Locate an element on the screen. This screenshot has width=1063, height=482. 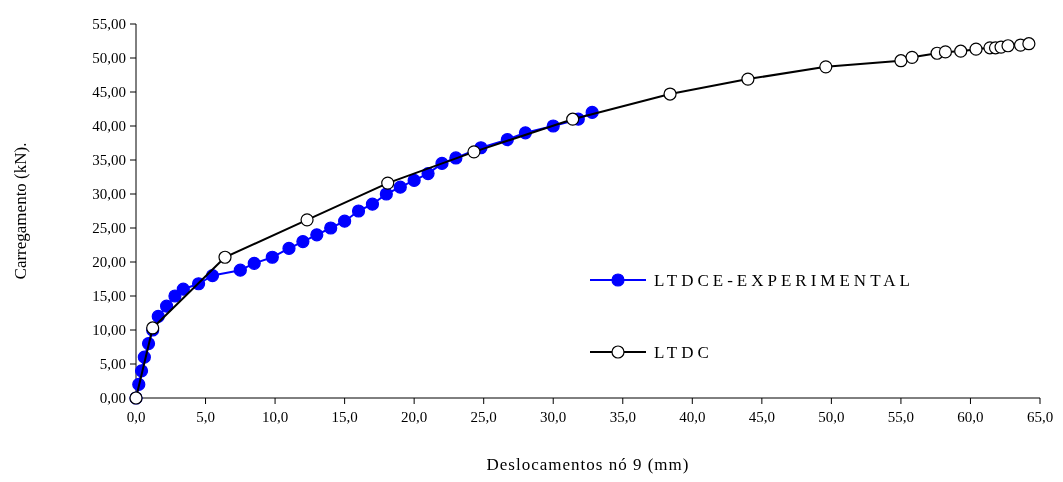
x-tick-label: 55,0 is located at coordinates (901, 417).